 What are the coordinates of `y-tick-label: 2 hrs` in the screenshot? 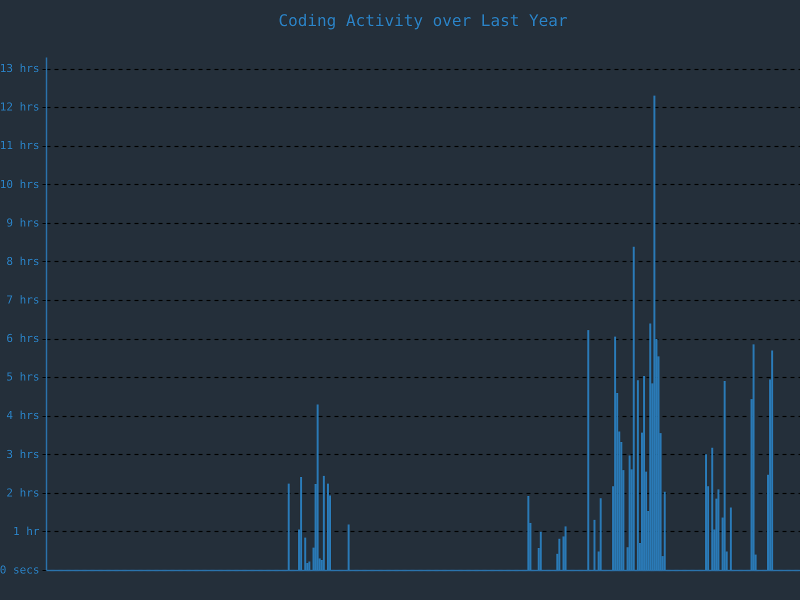 It's located at (23, 493).